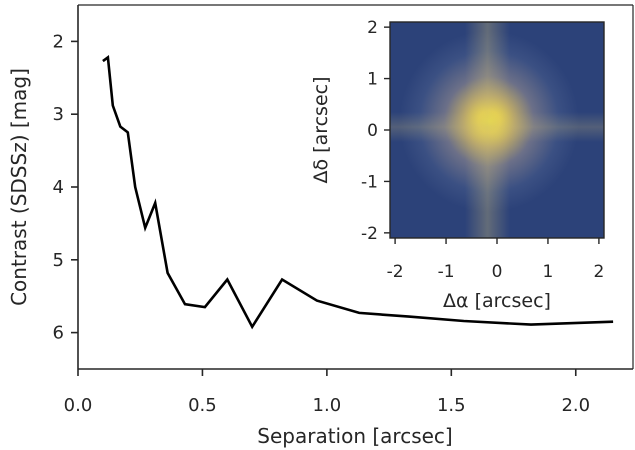 This screenshot has height=450, width=635. I want to click on inset-x-tick-label: 0, so click(497, 272).